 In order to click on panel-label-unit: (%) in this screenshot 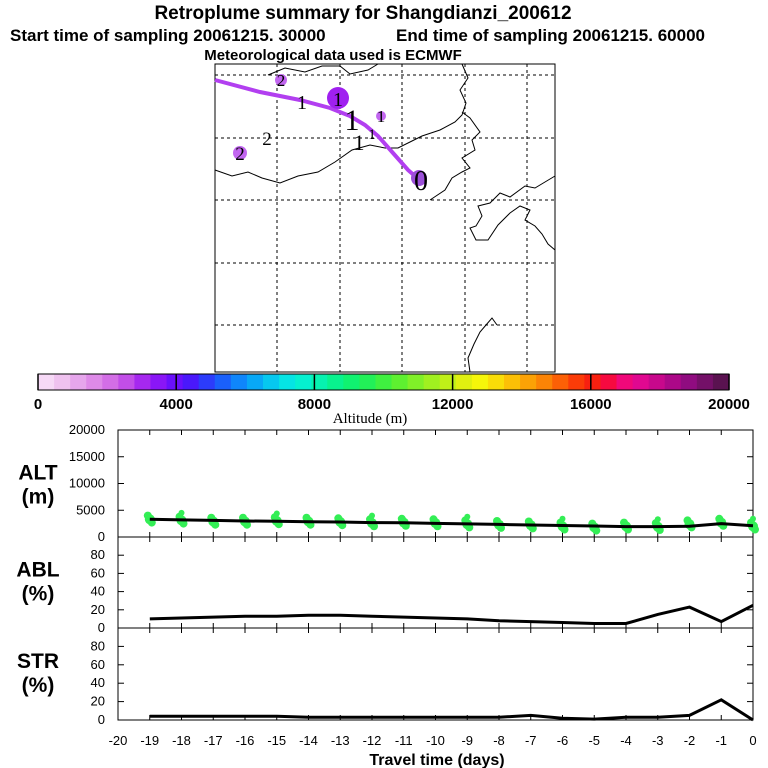, I will do `click(38, 594)`.